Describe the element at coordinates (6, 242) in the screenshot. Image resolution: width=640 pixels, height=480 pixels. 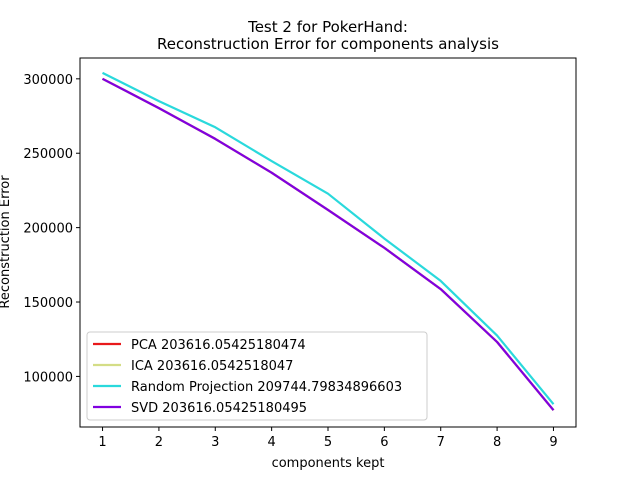
I see `y-axis-label: Reconstruction Error` at that location.